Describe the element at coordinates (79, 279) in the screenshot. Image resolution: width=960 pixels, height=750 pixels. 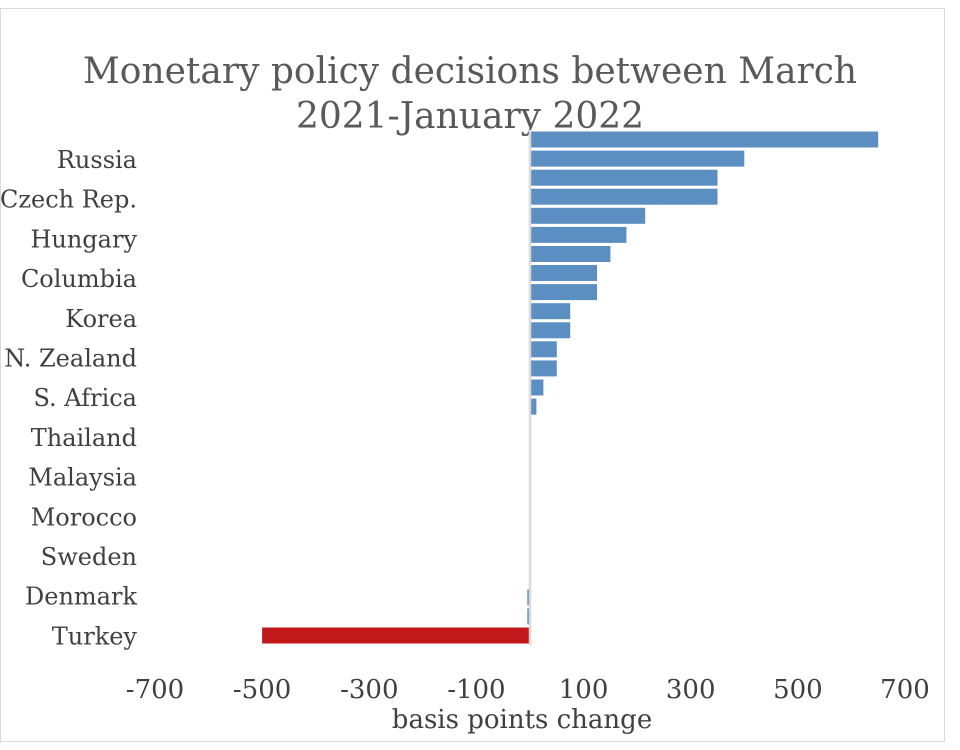
I see `category-label: Columbia` at that location.